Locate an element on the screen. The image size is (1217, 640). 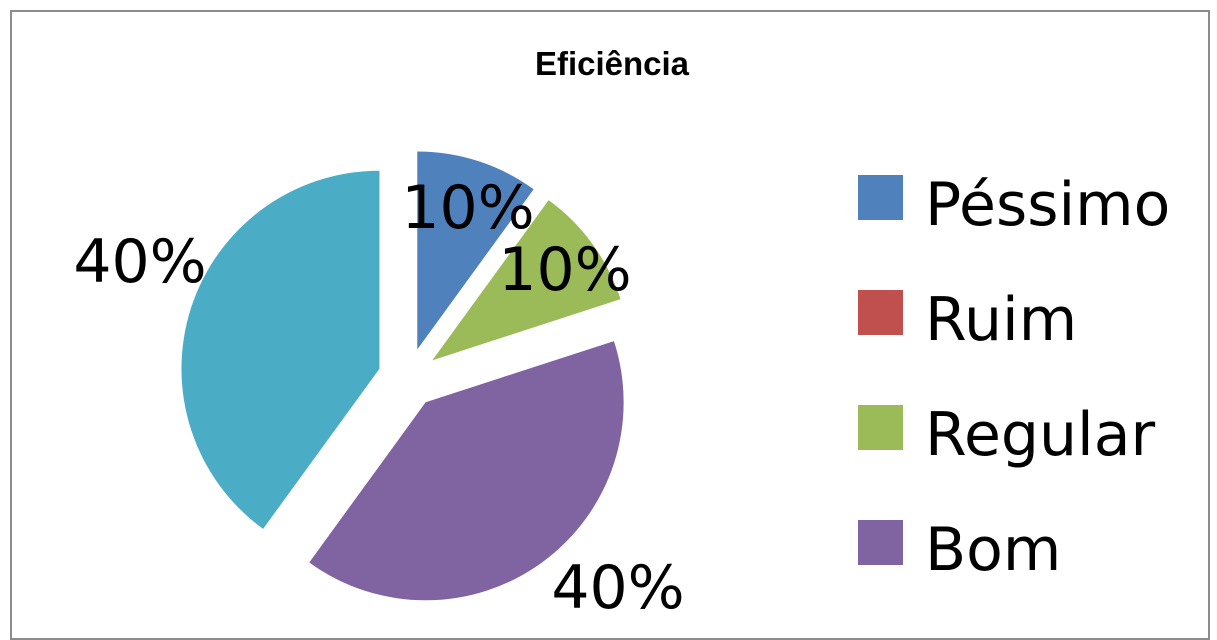
pie-slice-bom is located at coordinates (466, 471).